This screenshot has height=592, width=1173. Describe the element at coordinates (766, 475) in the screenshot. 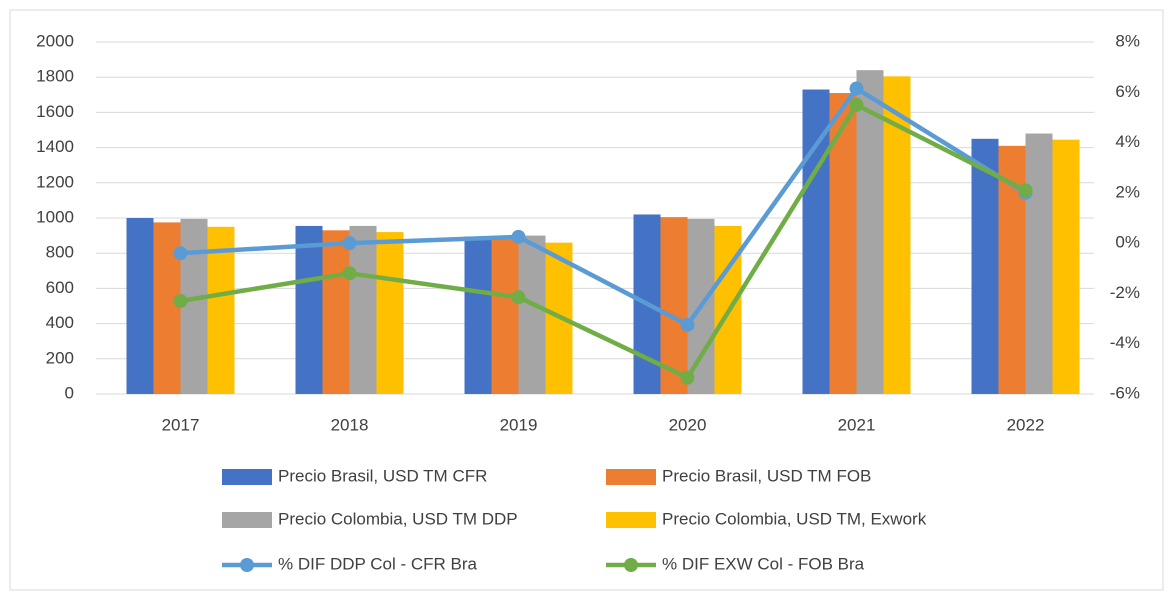

I see `legend-label: Precio Brasil, USD TM FOB` at that location.